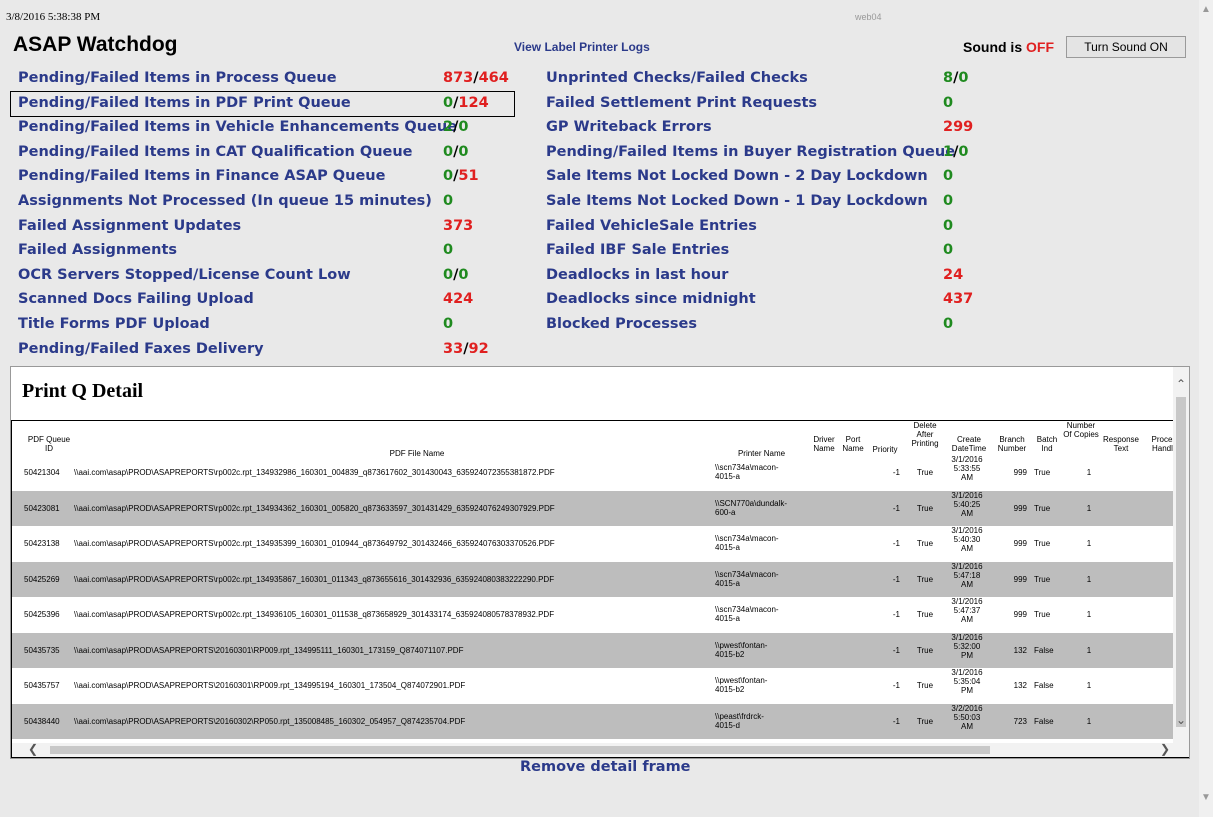 The image size is (1213, 817). What do you see at coordinates (1012, 444) in the screenshot?
I see `column-header: Branch Number` at bounding box center [1012, 444].